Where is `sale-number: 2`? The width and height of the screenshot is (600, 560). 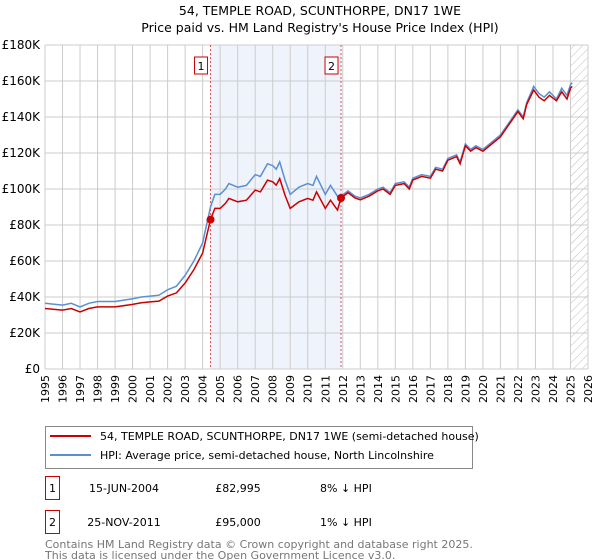 sale-number: 2 is located at coordinates (52, 522).